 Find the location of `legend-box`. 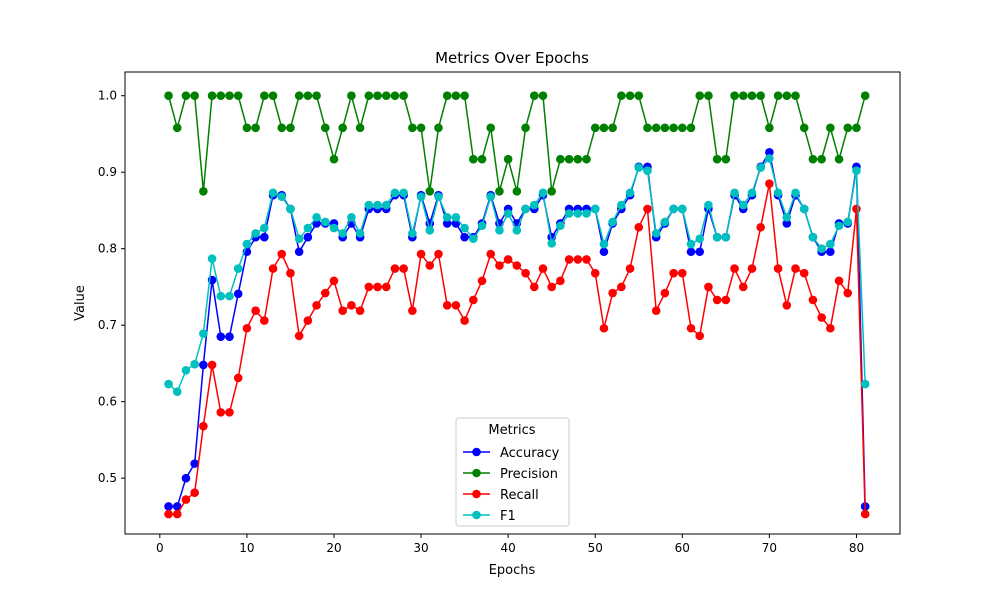

legend-box is located at coordinates (512, 472).